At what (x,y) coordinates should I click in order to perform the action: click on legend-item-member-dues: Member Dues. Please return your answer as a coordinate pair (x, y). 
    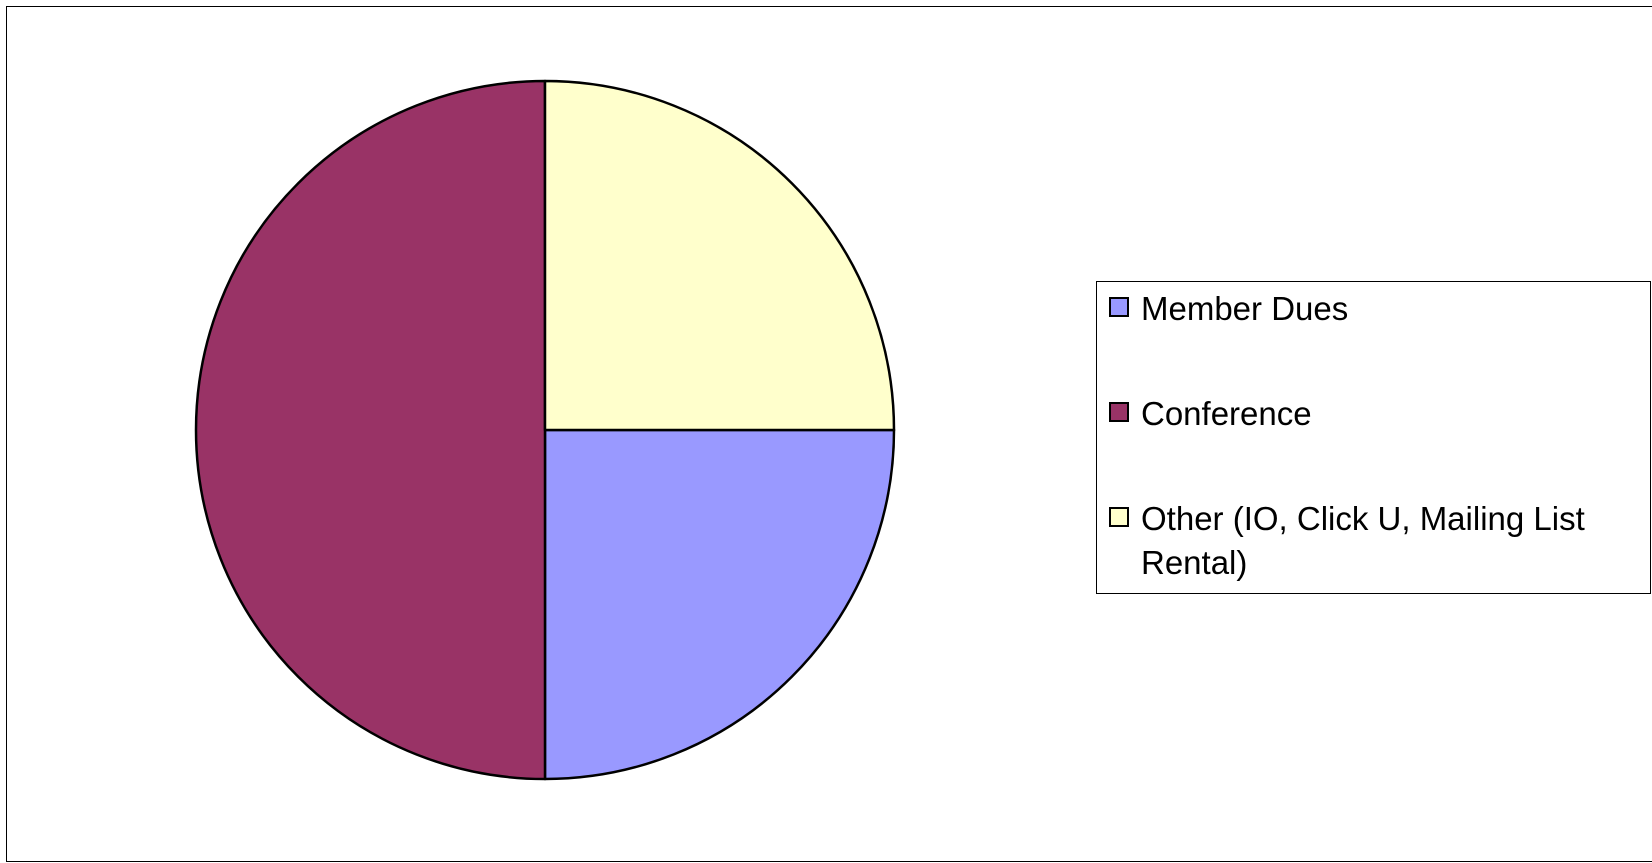
    Looking at the image, I should click on (1375, 309).